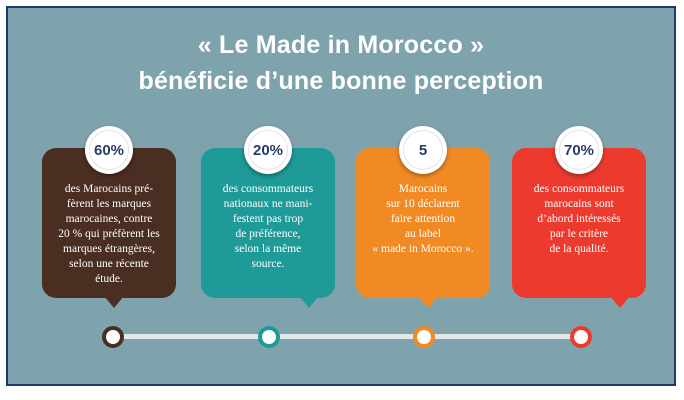 The image size is (684, 400). I want to click on stat-value: 70%, so click(579, 150).